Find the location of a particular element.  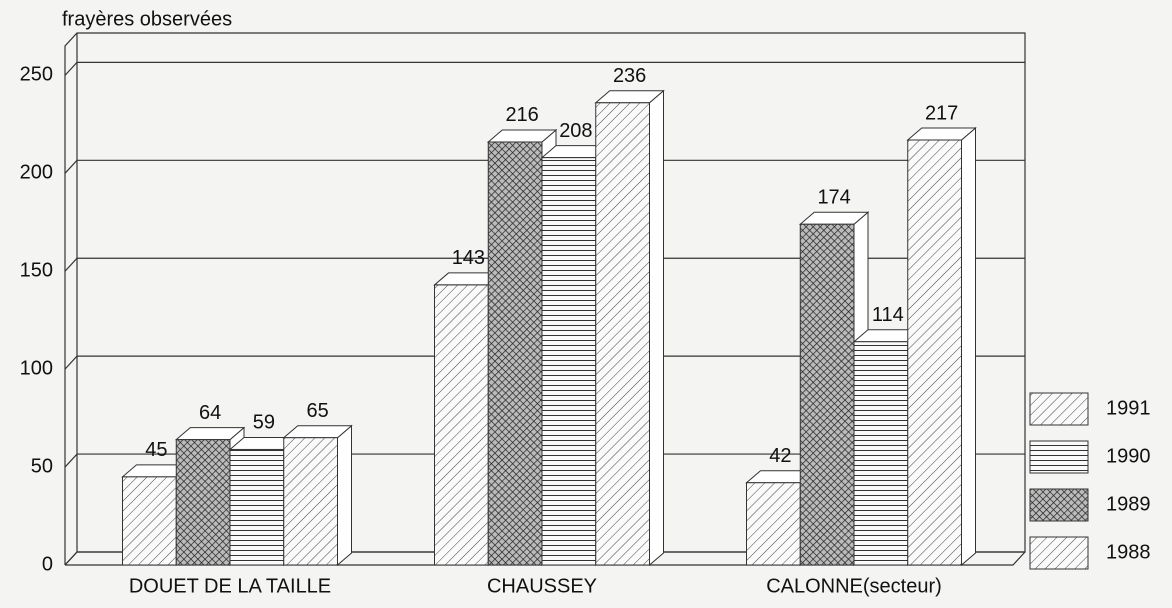

y-tick-label: 0 is located at coordinates (47, 564).